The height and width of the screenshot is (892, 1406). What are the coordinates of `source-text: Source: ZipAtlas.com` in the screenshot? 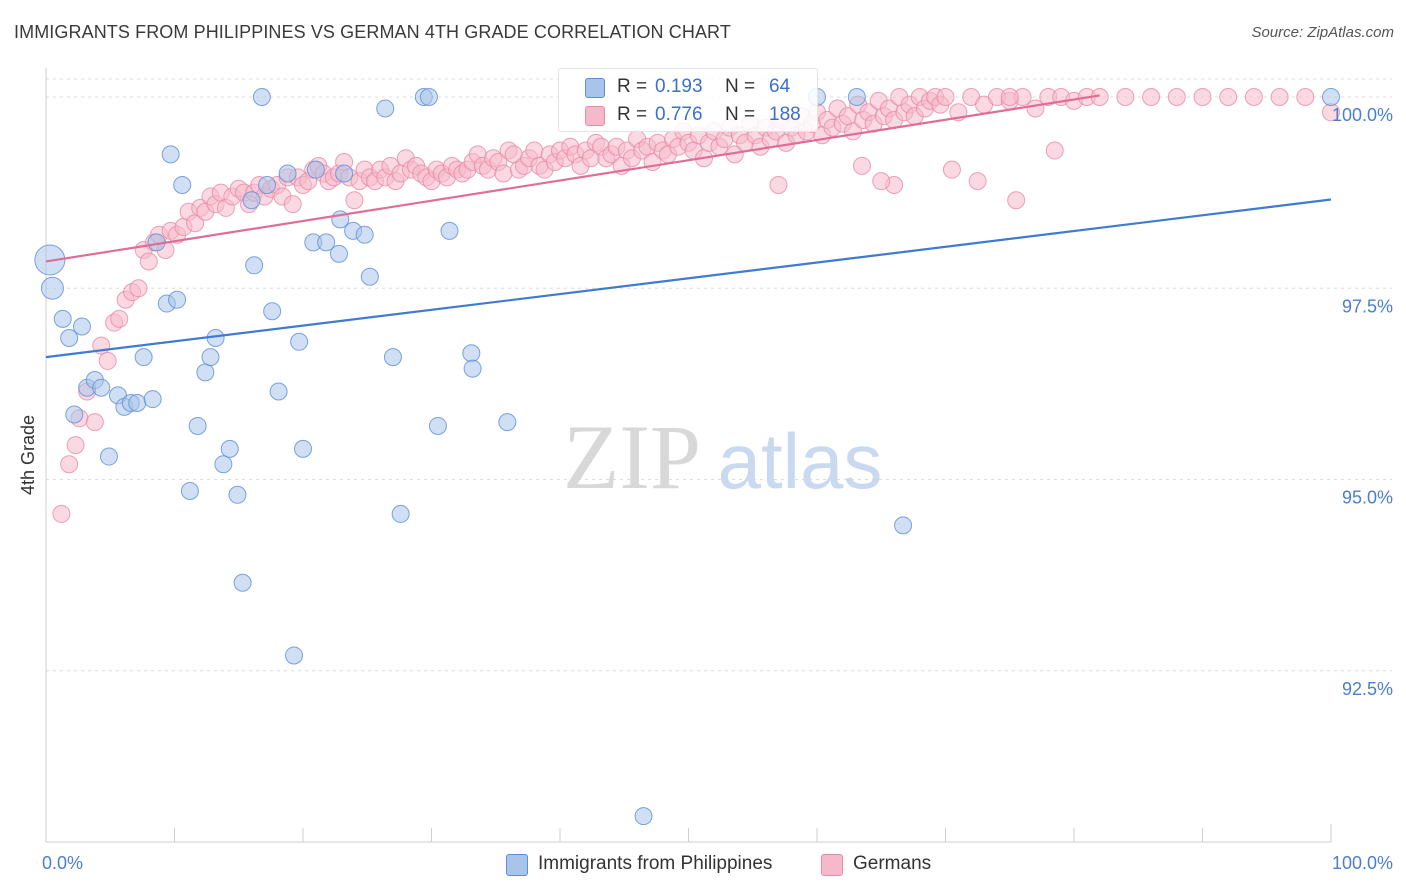 It's located at (1322, 32).